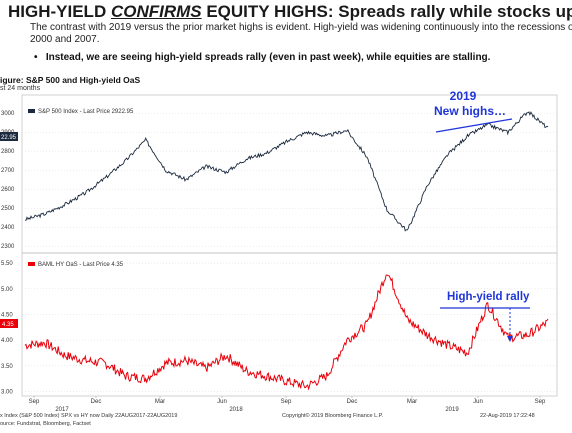 The height and width of the screenshot is (433, 572). I want to click on y-tick-label: 3.00, so click(7, 392).